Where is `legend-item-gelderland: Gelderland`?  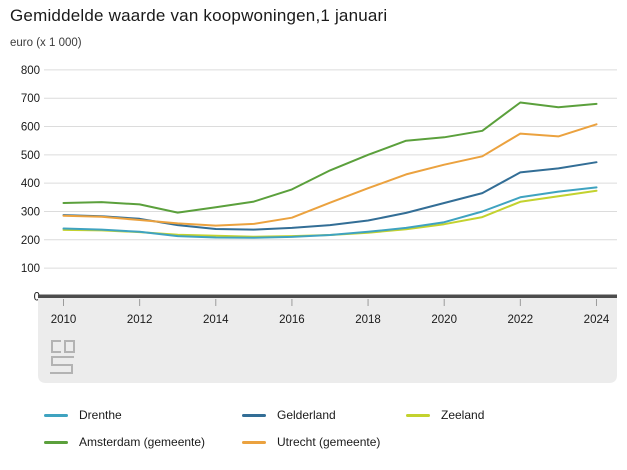 legend-item-gelderland: Gelderland is located at coordinates (324, 415).